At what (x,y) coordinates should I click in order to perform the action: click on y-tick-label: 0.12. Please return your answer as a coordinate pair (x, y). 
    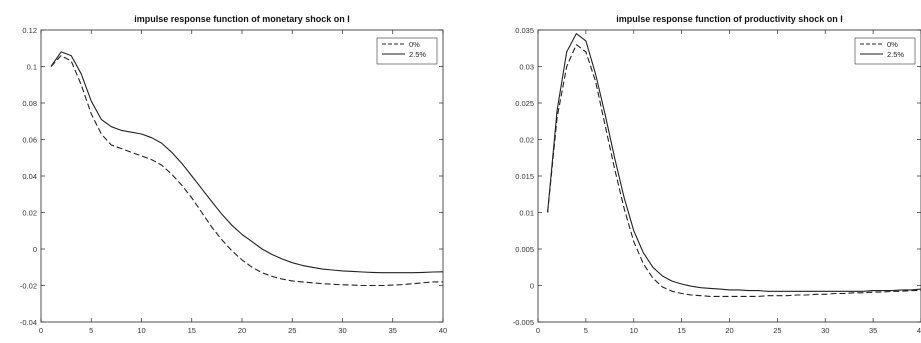
    Looking at the image, I should click on (29, 30).